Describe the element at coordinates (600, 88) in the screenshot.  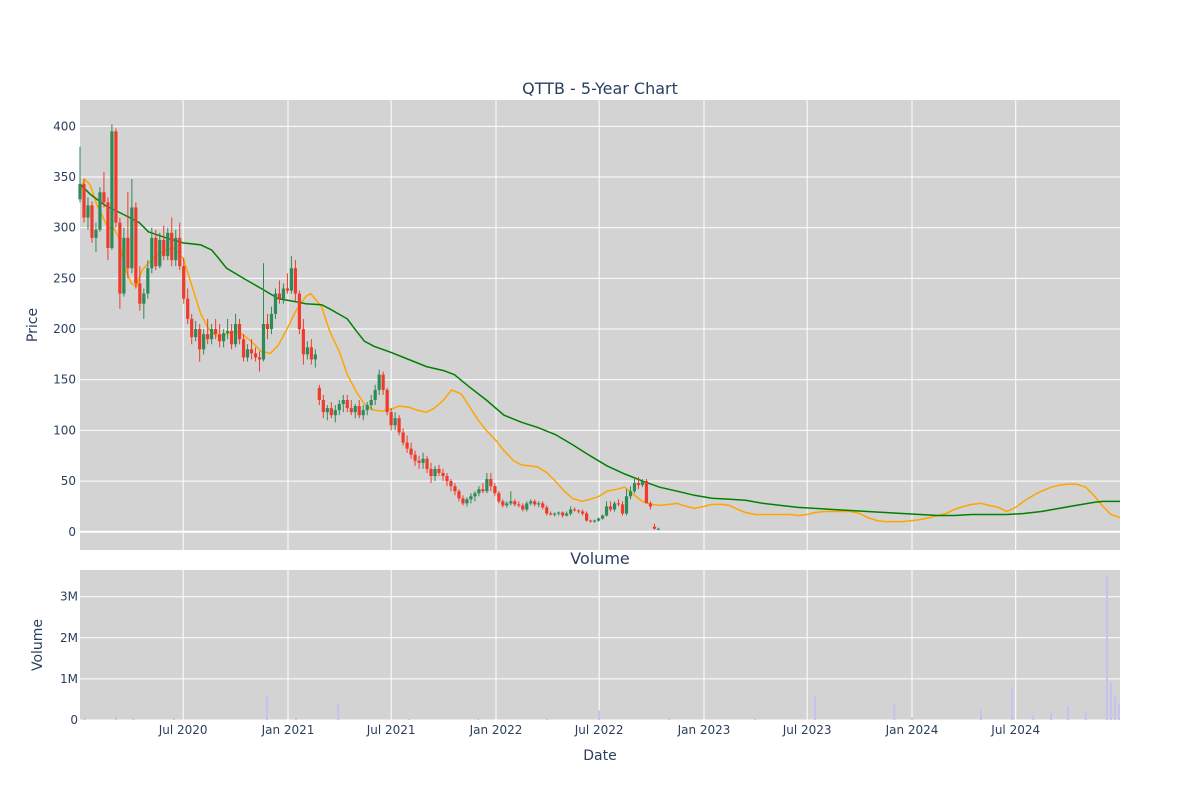
I see `price-chart-title: QTTB - 5-Year Chart` at that location.